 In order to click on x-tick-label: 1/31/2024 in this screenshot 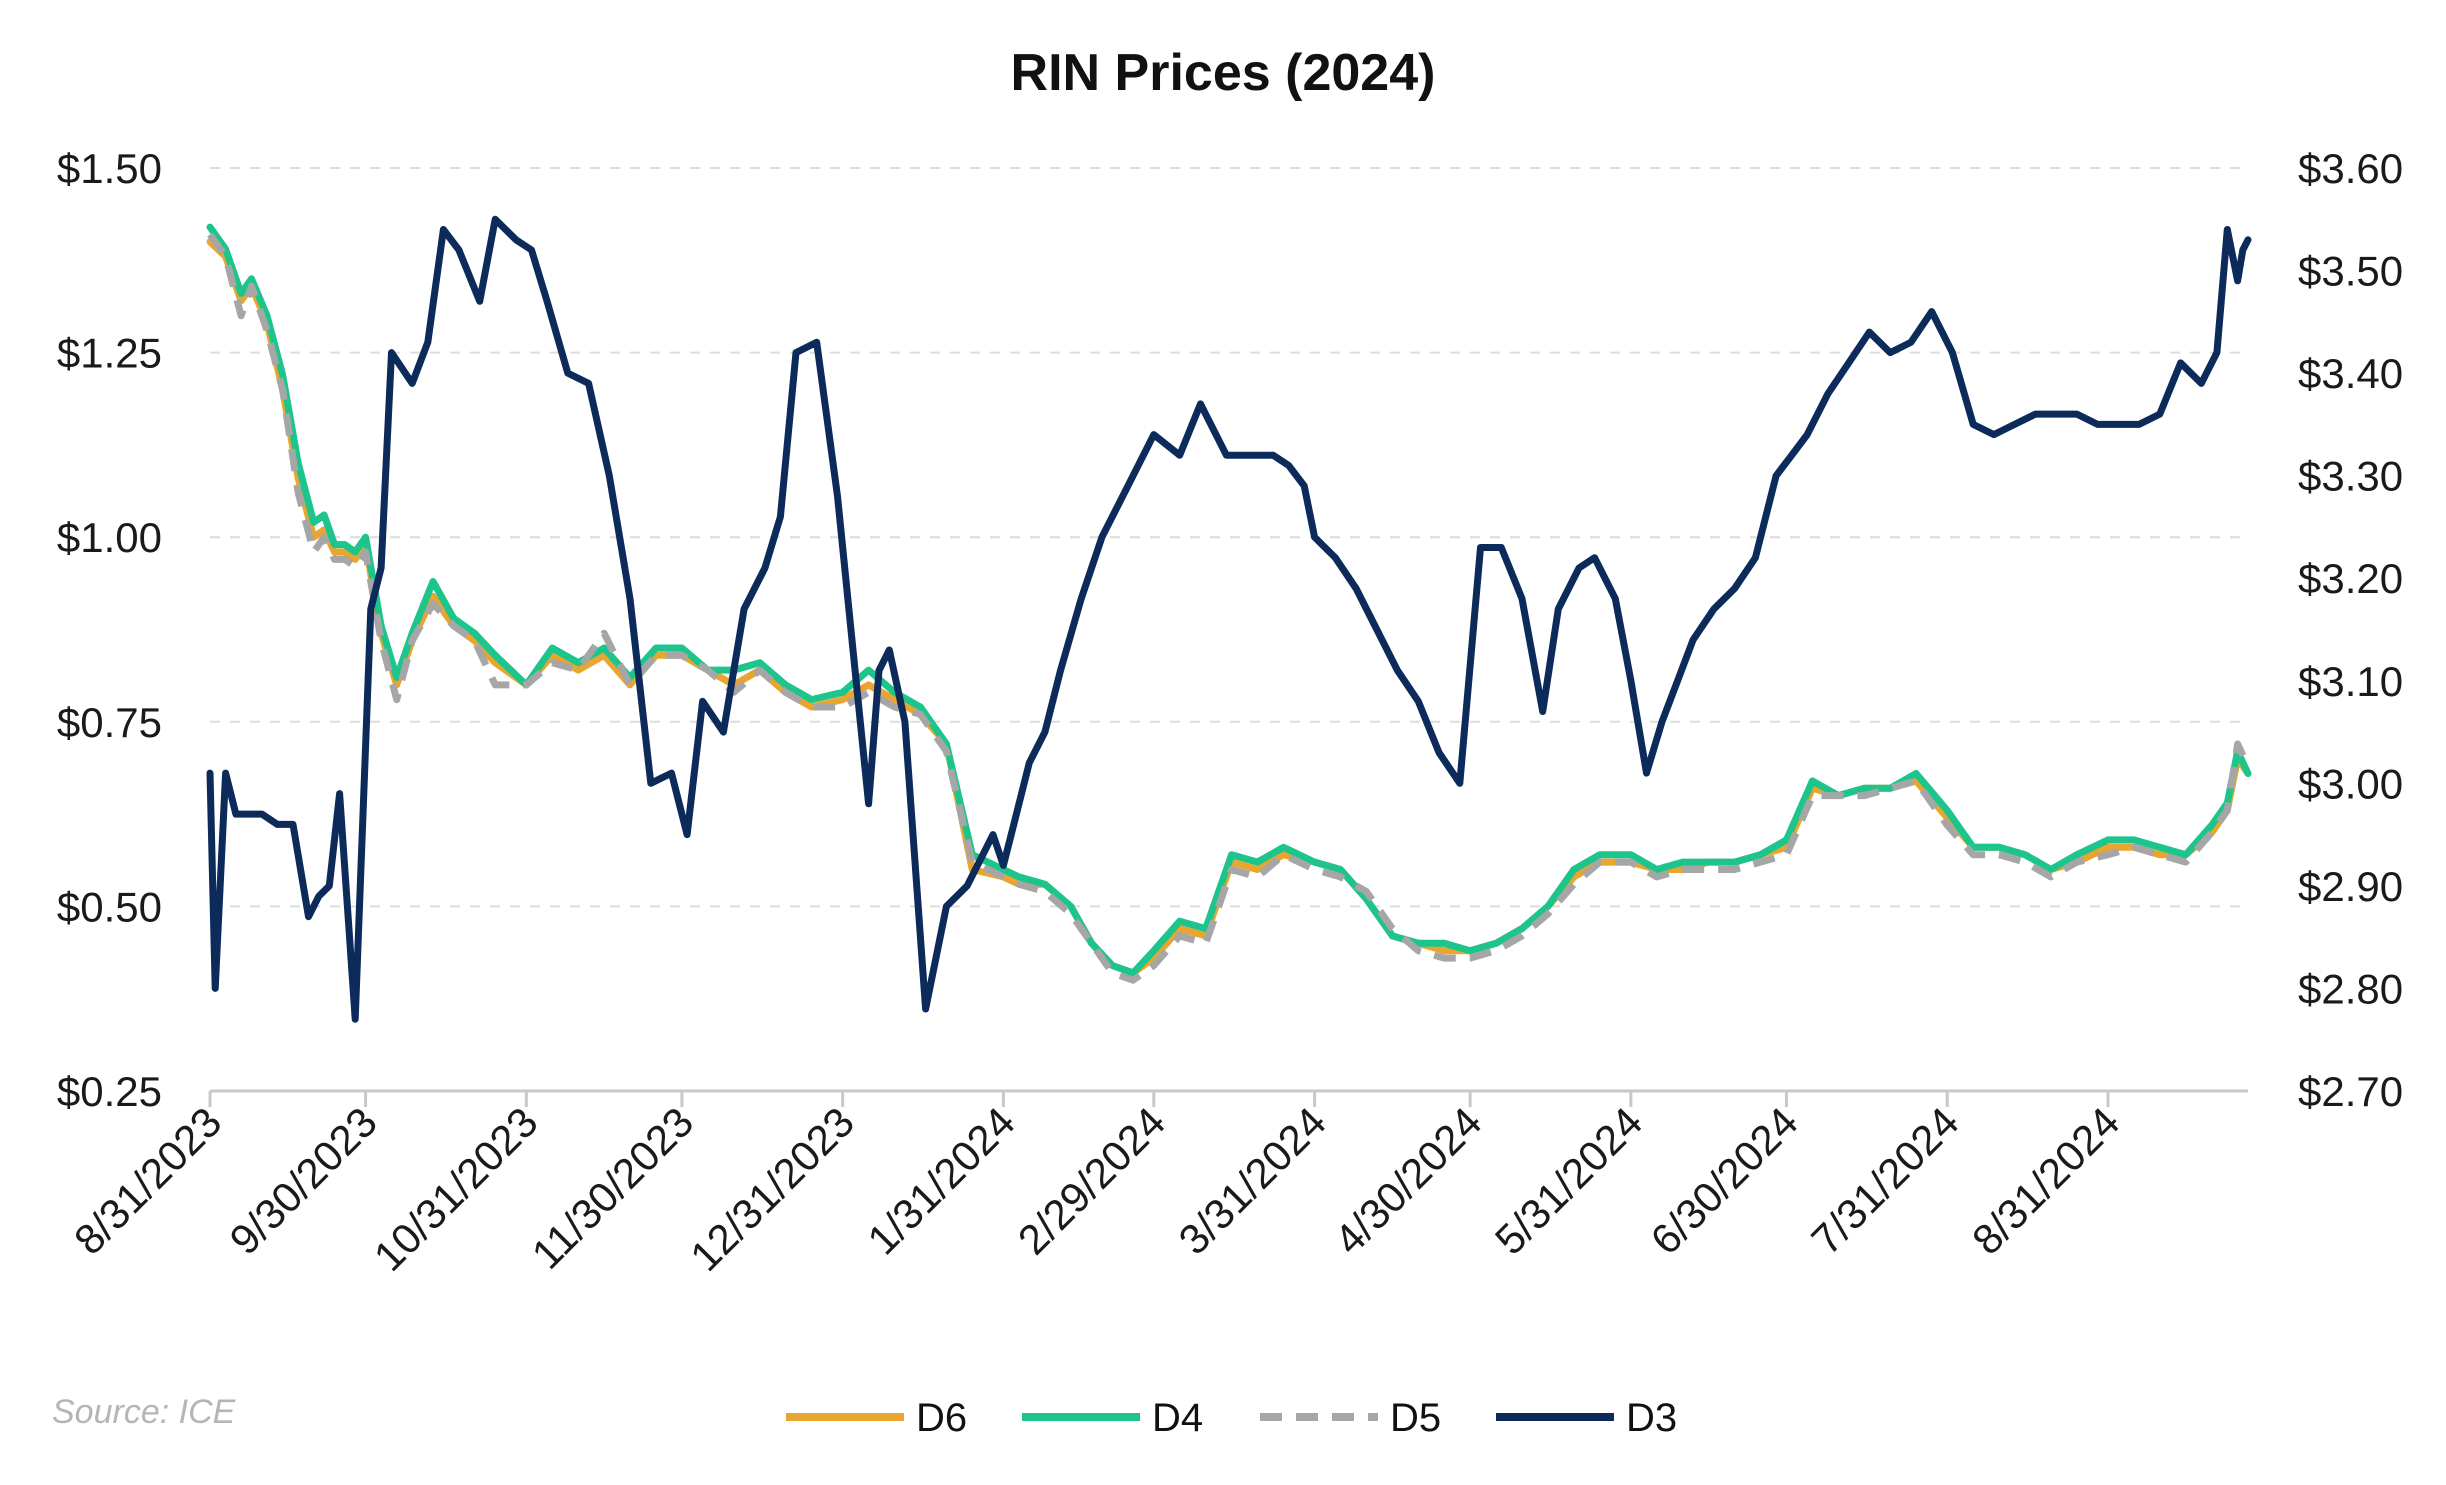, I will do `click(940, 1180)`.